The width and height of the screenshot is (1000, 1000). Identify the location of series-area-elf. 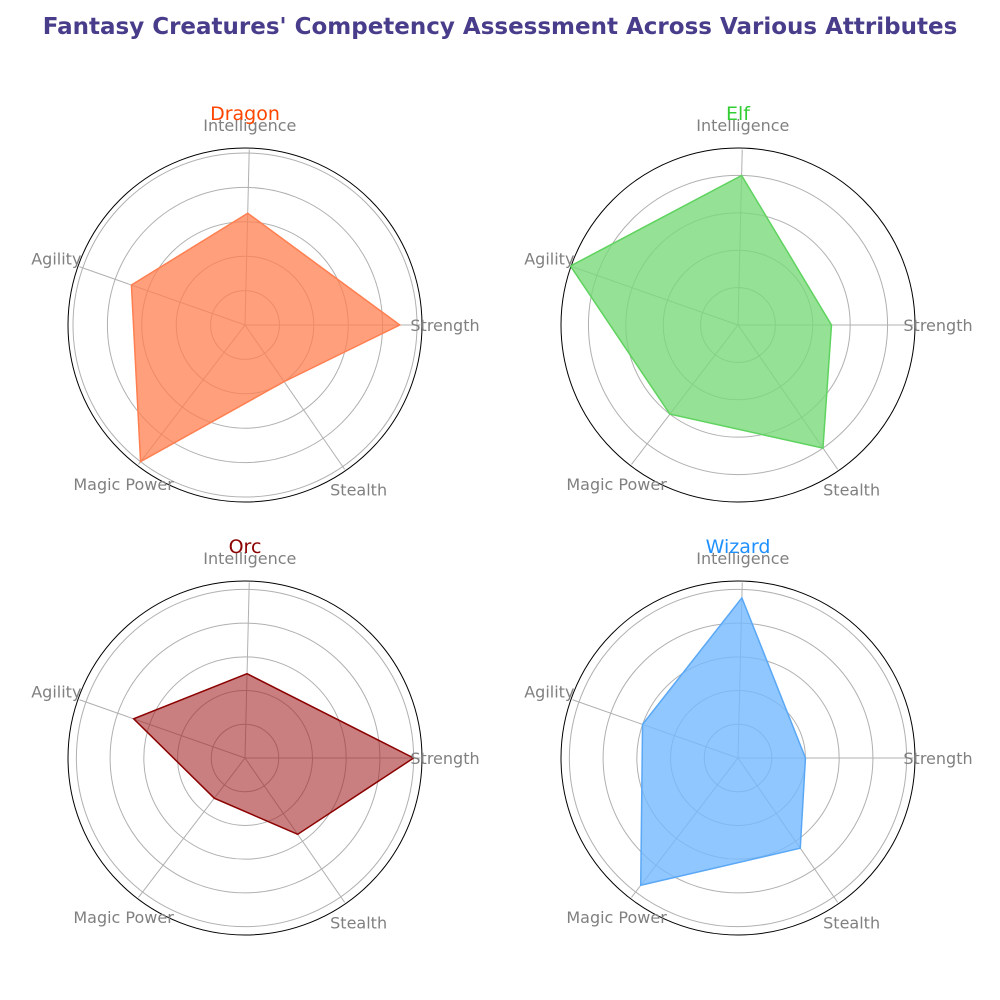
(701, 312).